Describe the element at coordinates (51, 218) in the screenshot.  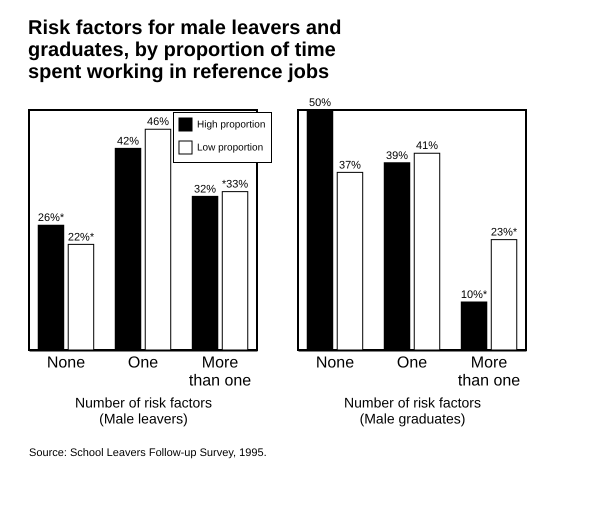
I see `data-label: 26%*` at that location.